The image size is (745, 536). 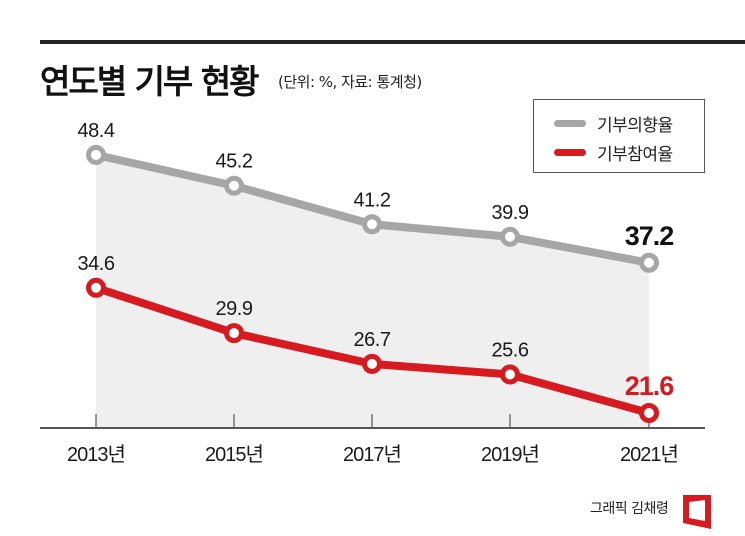 What do you see at coordinates (372, 454) in the screenshot?
I see `x-tick-label: 2017년` at bounding box center [372, 454].